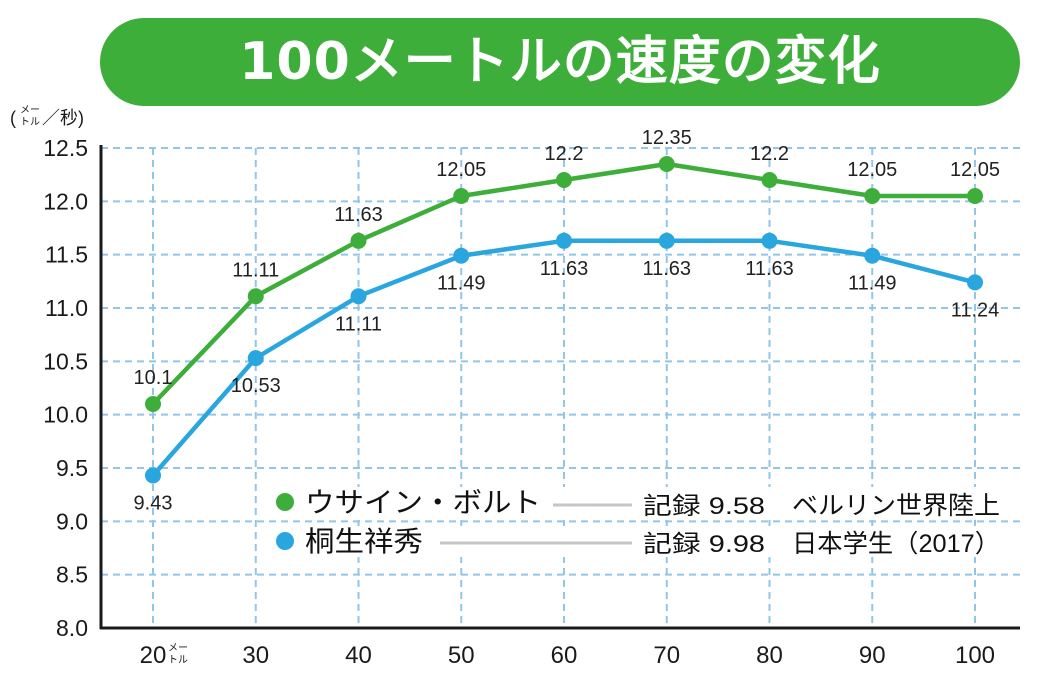  Describe the element at coordinates (704, 506) in the screenshot. I see `legend-record-1: 記録 9.58` at that location.